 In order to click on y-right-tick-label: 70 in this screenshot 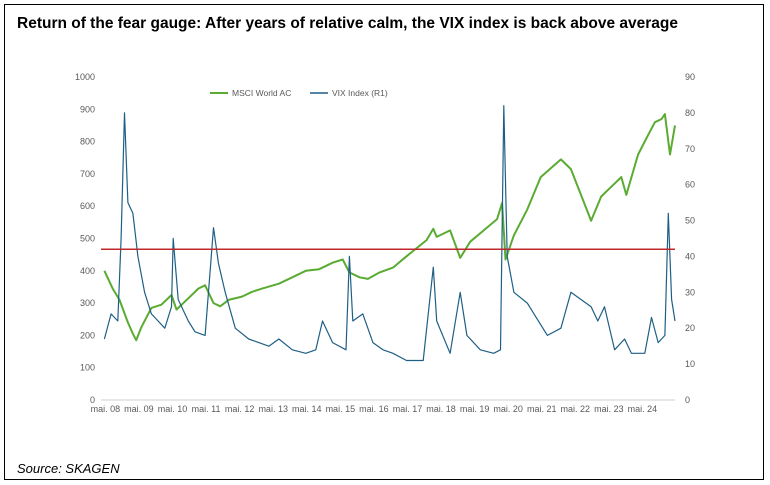, I will do `click(690, 149)`.